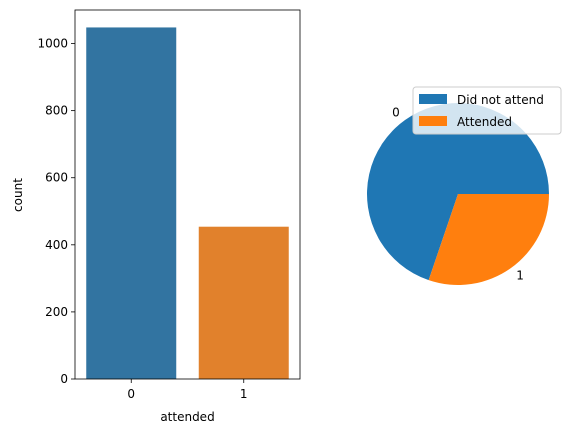 The height and width of the screenshot is (432, 580). I want to click on y-tick-label-400: 400, so click(56, 245).